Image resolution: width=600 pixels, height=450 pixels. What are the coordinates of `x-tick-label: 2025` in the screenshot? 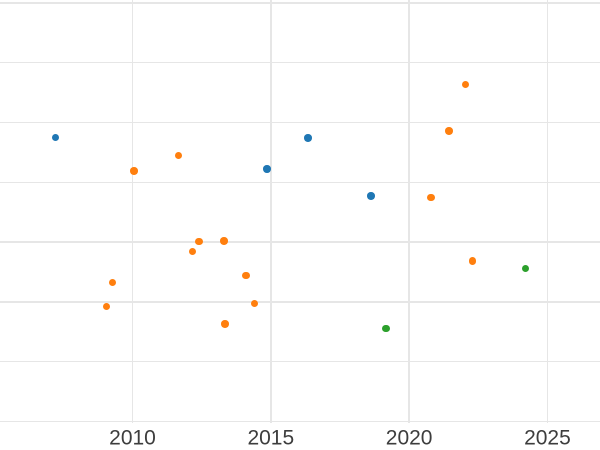 It's located at (547, 438).